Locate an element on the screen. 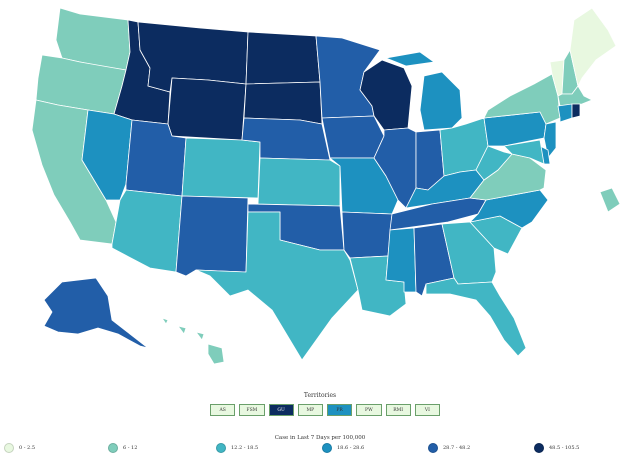  state-ri is located at coordinates (576, 111).